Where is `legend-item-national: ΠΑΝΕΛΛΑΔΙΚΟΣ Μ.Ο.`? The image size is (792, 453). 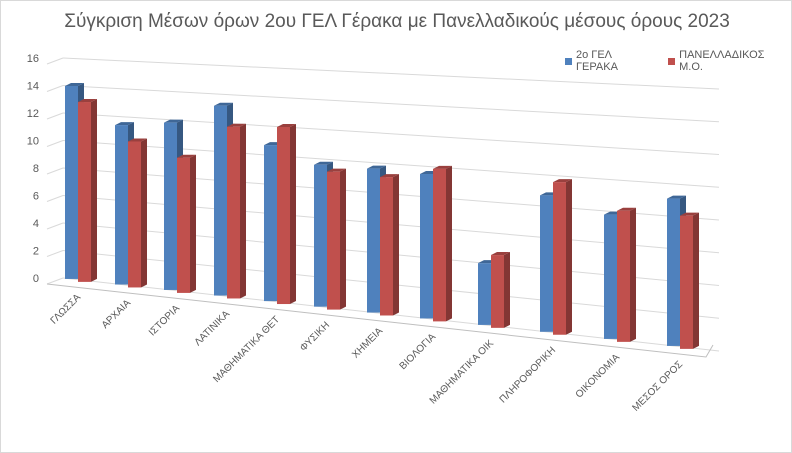 legend-item-national: ΠΑΝΕΛΛΑΔΙΚΟΣ Μ.Ο. is located at coordinates (729, 61).